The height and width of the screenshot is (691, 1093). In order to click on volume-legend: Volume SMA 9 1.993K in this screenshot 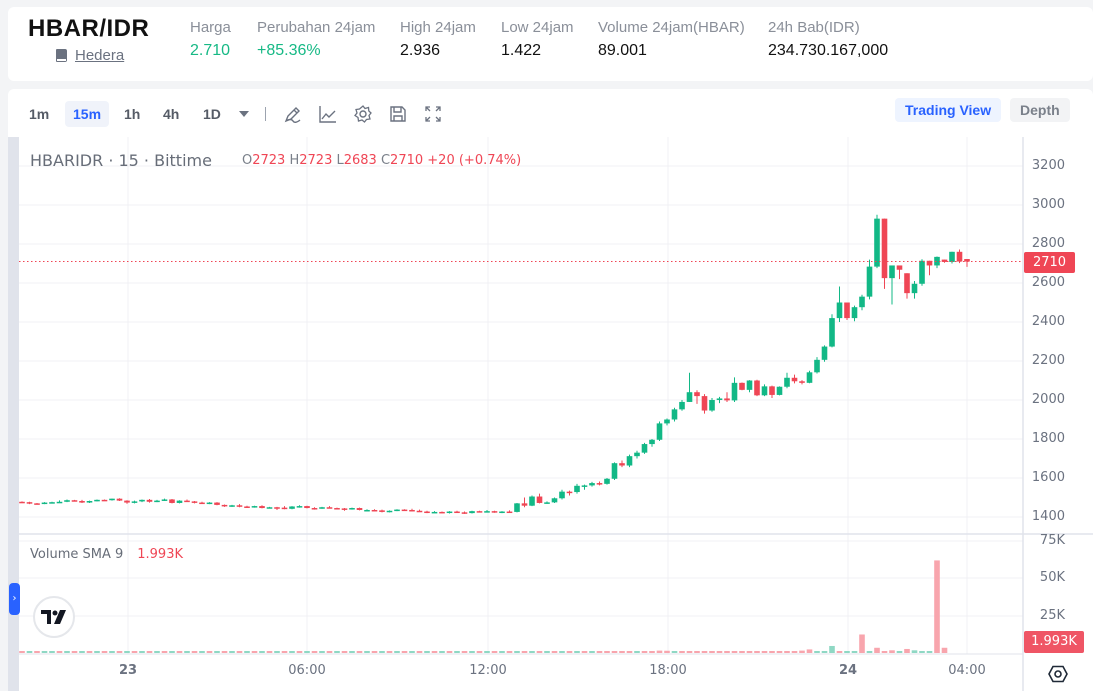, I will do `click(106, 554)`.